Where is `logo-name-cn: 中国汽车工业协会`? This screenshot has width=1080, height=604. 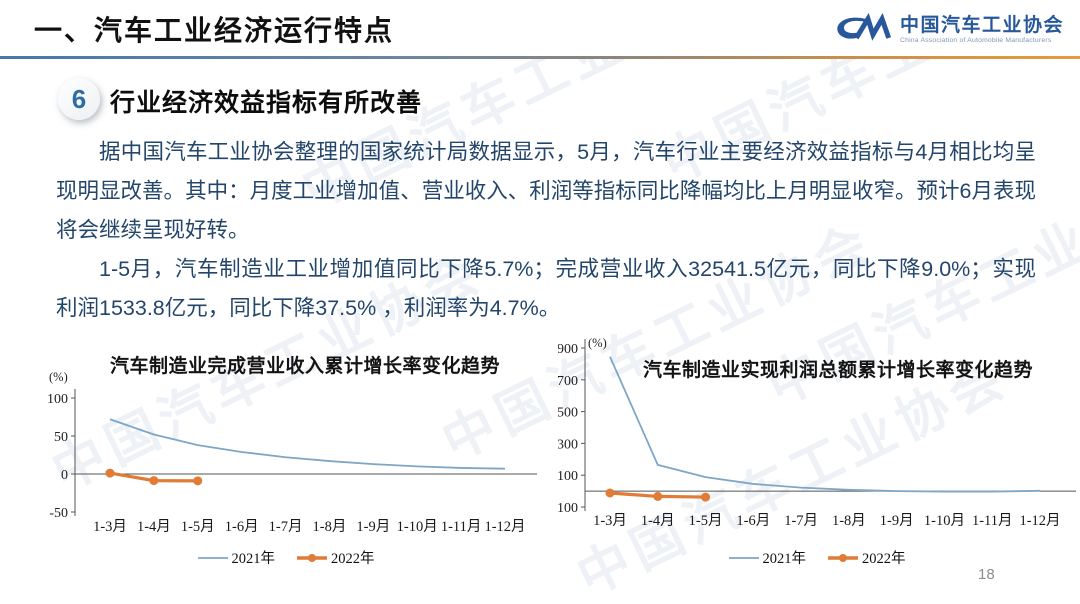 logo-name-cn: 中国汽车工业协会 is located at coordinates (981, 25).